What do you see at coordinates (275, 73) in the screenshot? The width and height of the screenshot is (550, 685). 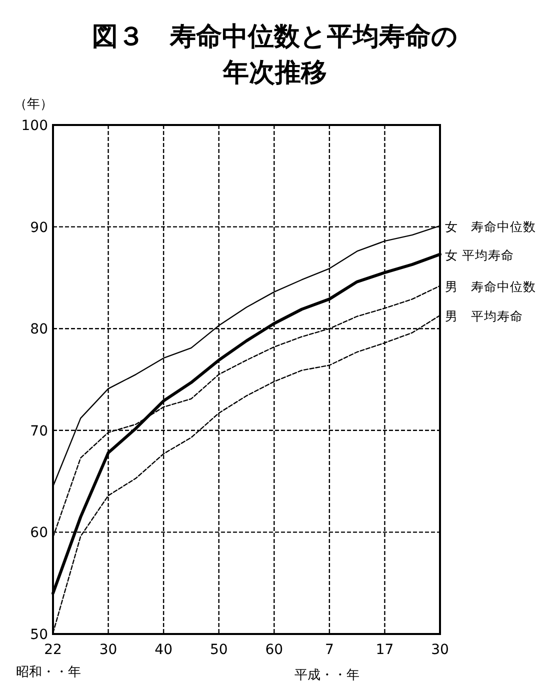 I see `title: 年次推移` at bounding box center [275, 73].